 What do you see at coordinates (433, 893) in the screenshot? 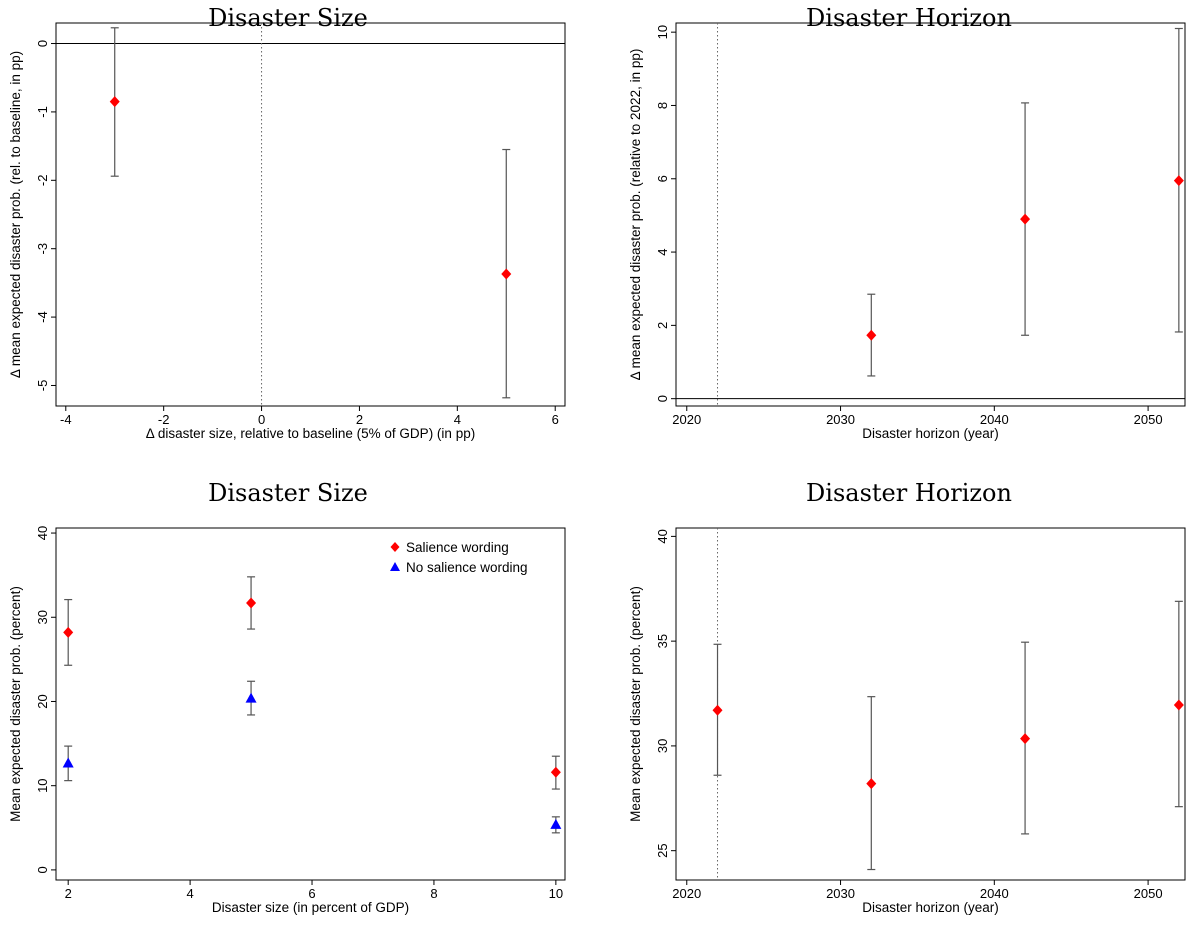
I see `x-tick-label: 8` at bounding box center [433, 893].